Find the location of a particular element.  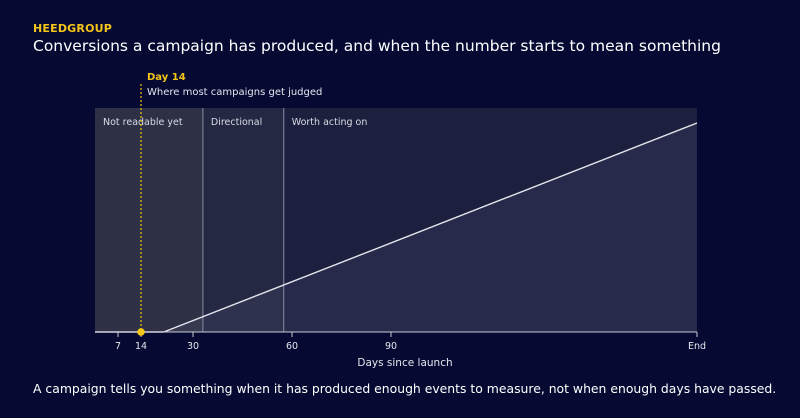

marker-sublabel: Where most campaigns get judged is located at coordinates (234, 92).